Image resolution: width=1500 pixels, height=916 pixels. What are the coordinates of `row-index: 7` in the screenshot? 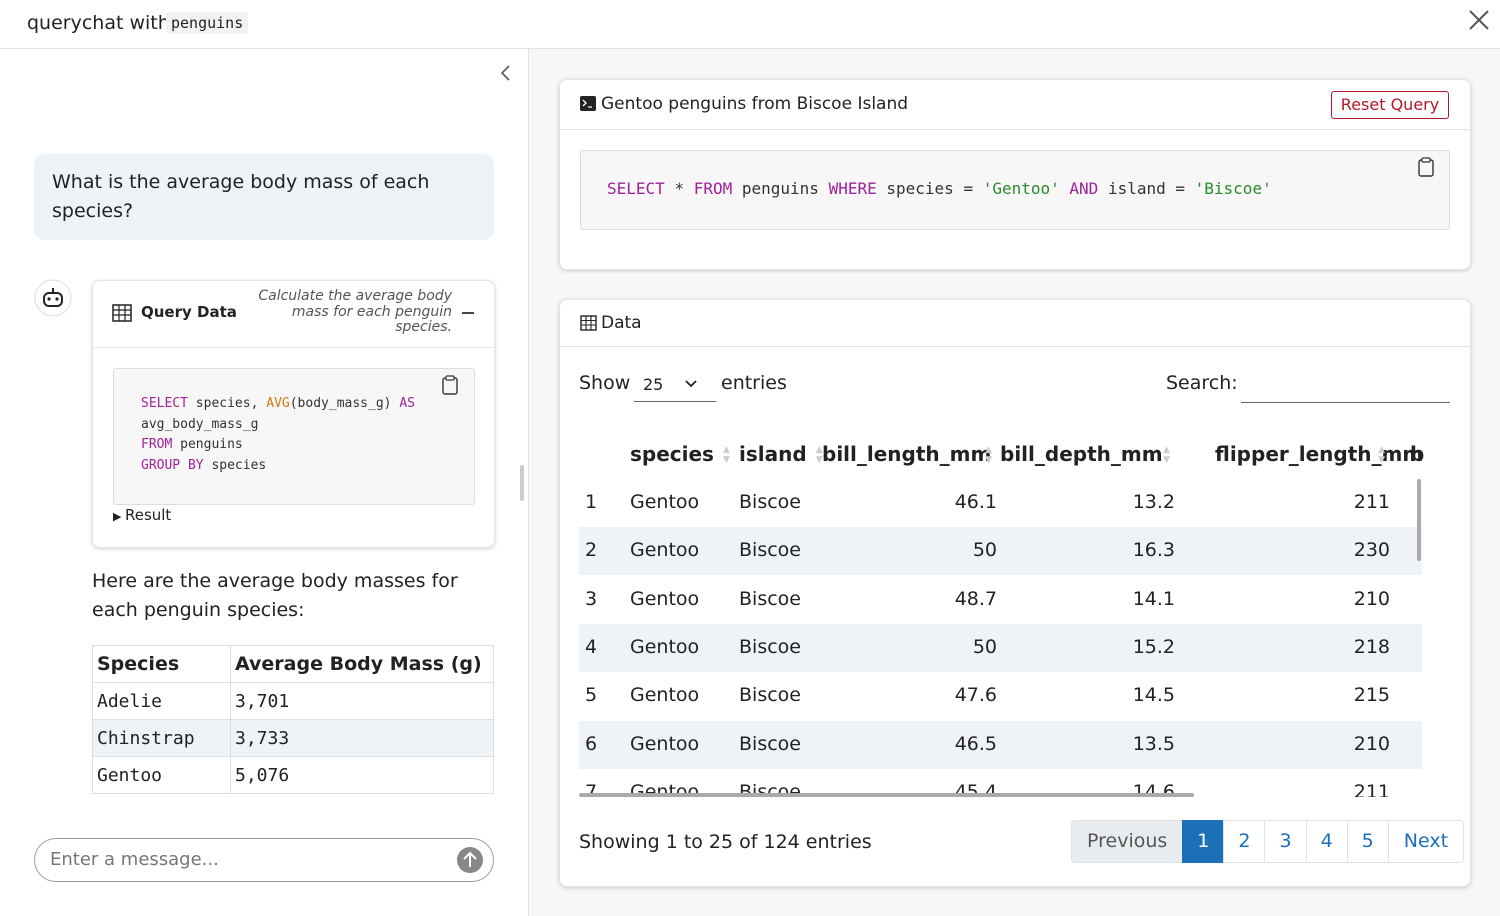 It's located at (591, 788).